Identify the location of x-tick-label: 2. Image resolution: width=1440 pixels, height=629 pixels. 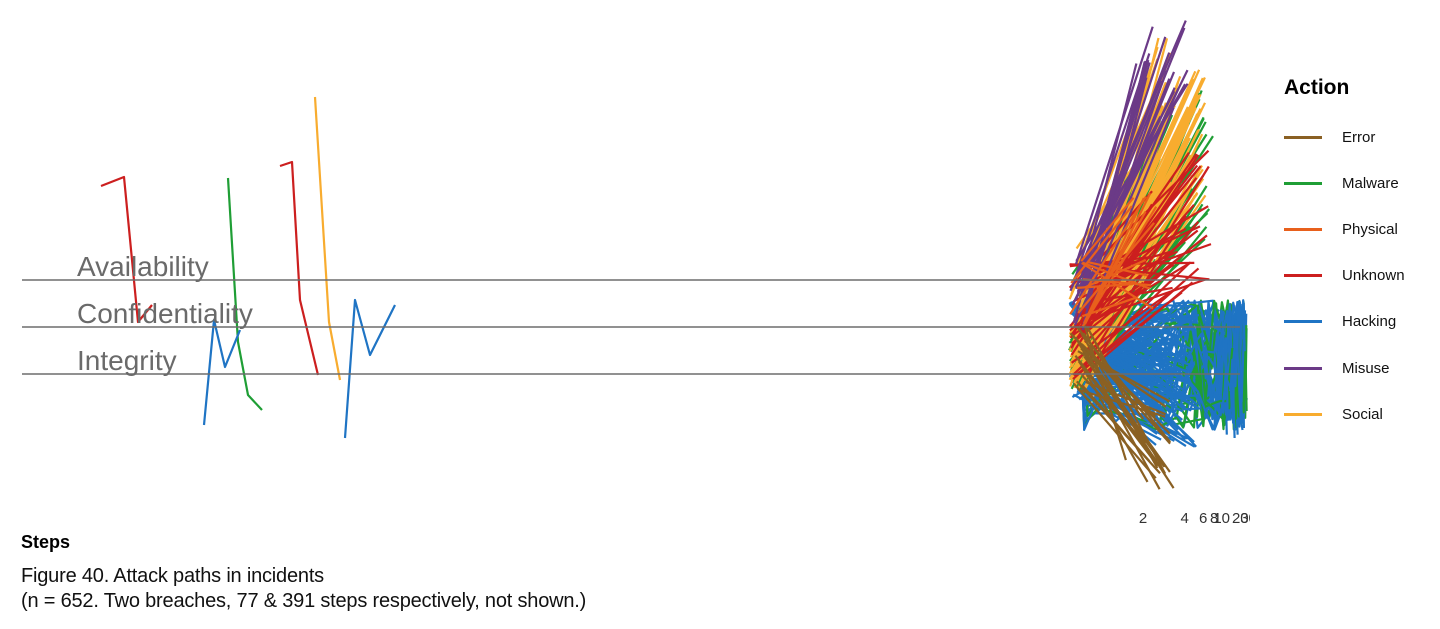
(1143, 518).